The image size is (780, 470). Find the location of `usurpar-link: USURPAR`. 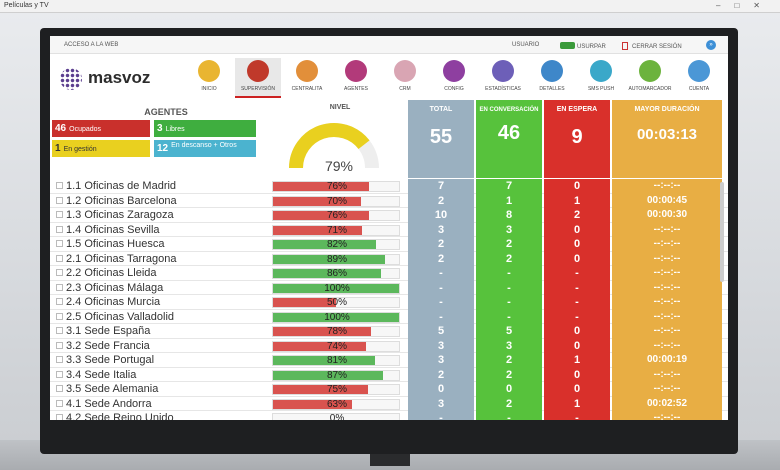

usurpar-link: USURPAR is located at coordinates (583, 46).